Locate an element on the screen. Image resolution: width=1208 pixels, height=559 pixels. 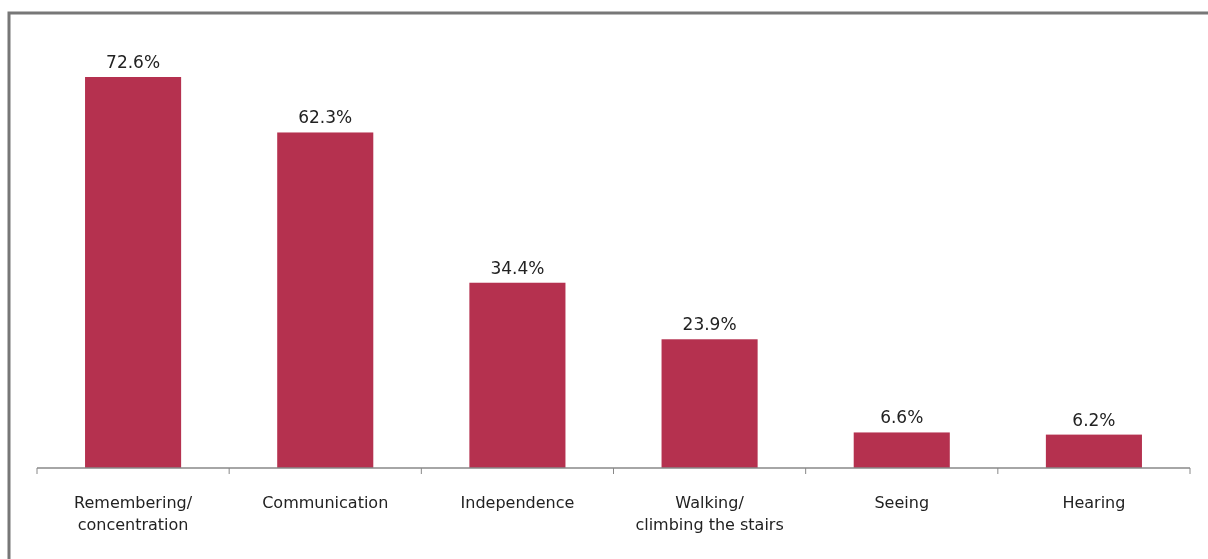
x-tick-label: Remembering/ concentration is located at coordinates (133, 513).